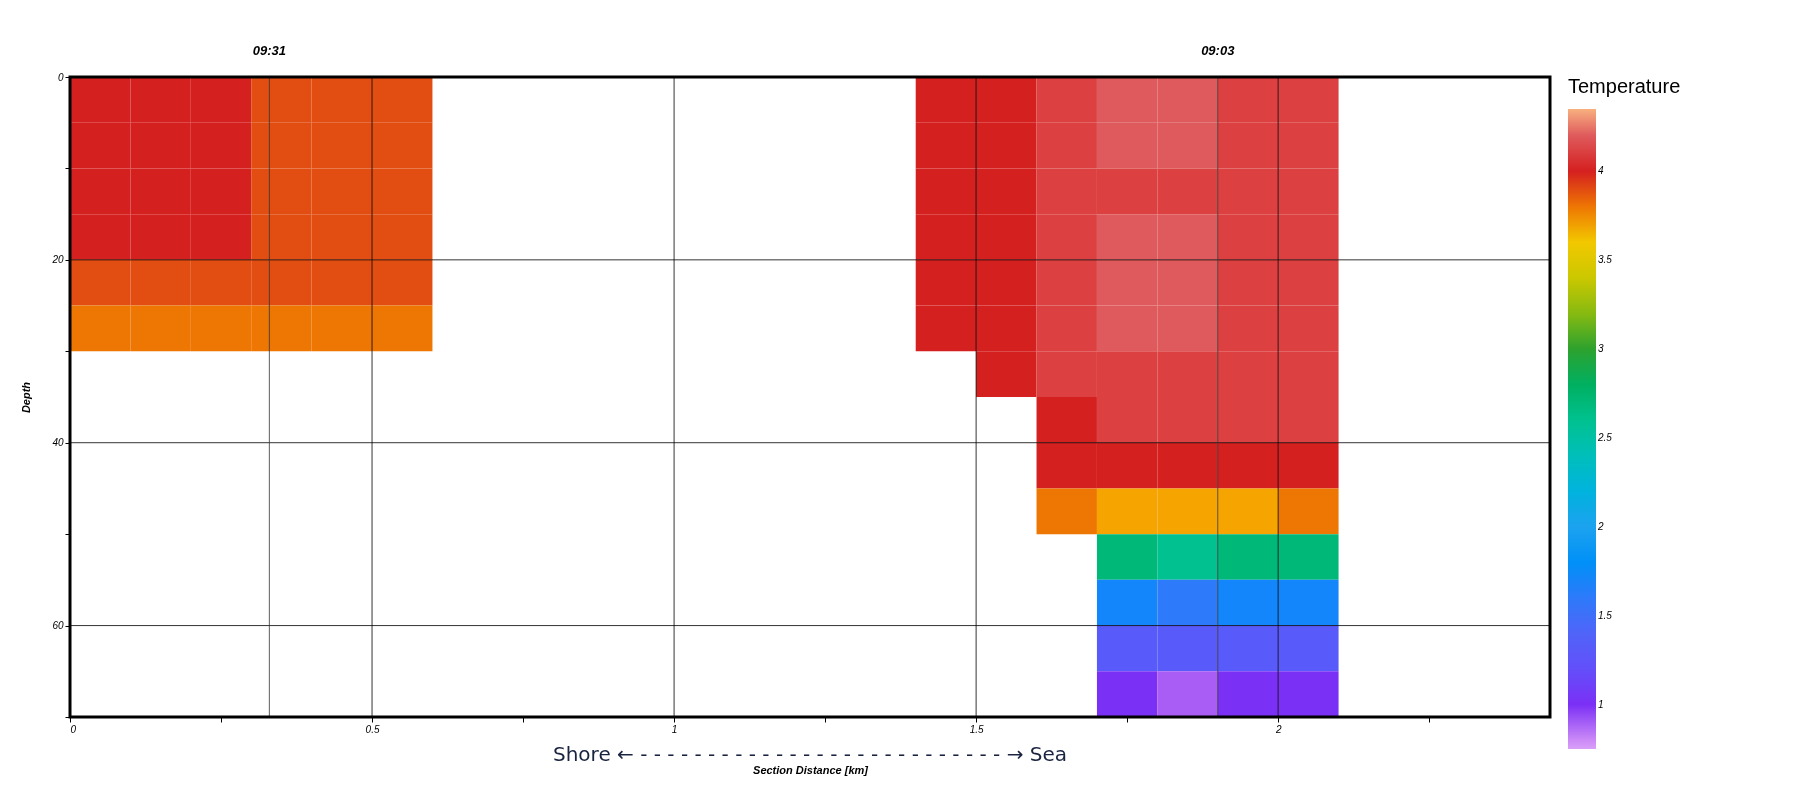  What do you see at coordinates (977, 729) in the screenshot?
I see `x-tick-label: 1.5` at bounding box center [977, 729].